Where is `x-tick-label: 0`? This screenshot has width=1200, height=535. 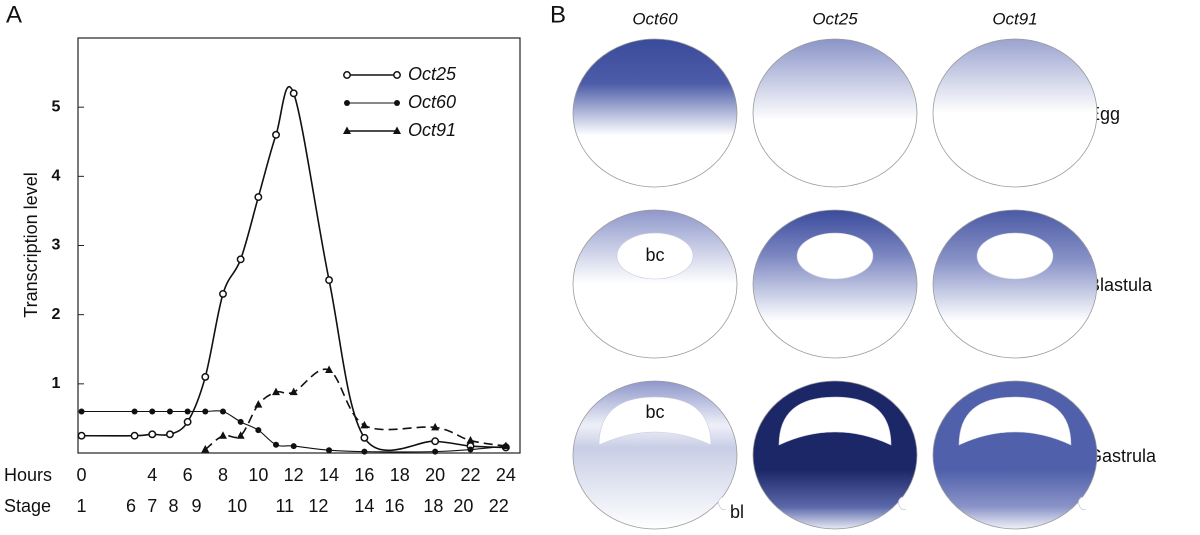
x-tick-label: 0 is located at coordinates (82, 475).